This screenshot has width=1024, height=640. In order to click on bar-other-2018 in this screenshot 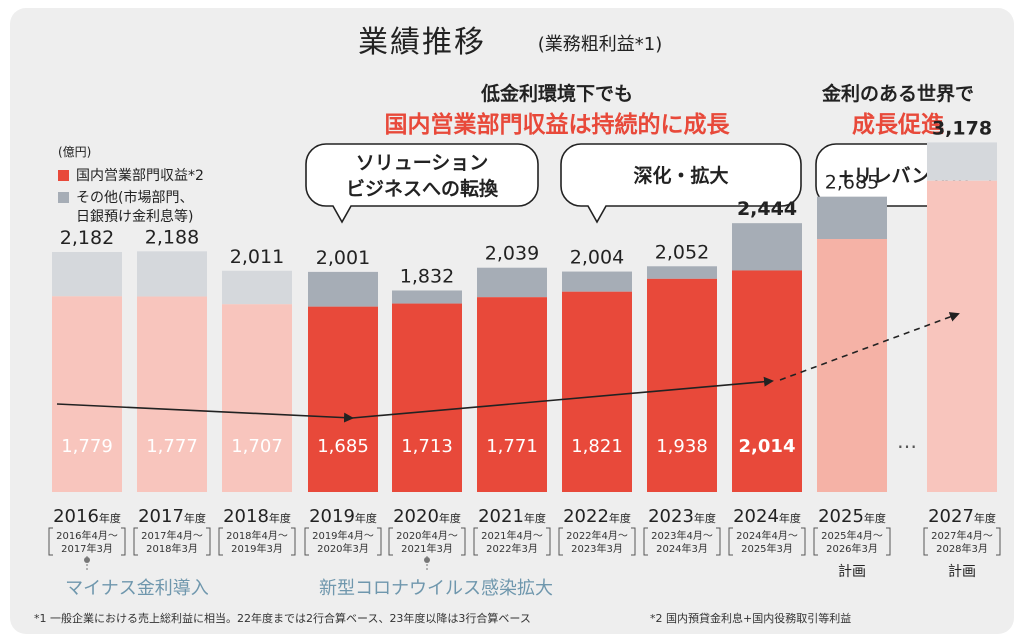, I will do `click(257, 287)`.